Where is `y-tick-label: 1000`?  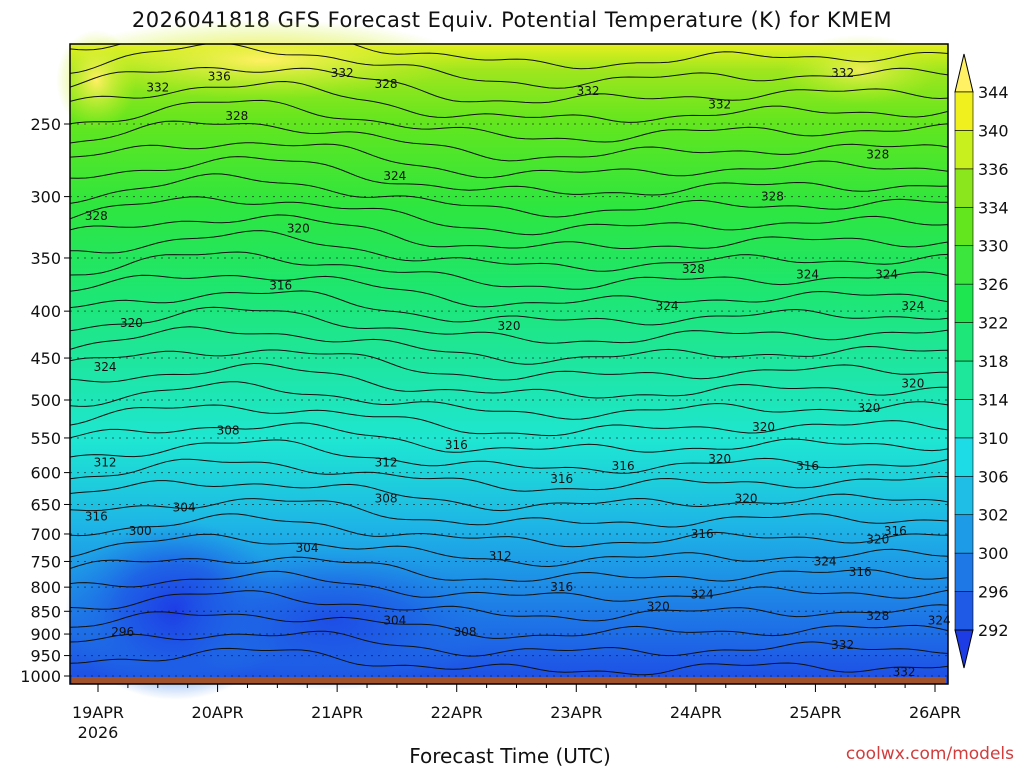 y-tick-label: 1000 is located at coordinates (40, 676).